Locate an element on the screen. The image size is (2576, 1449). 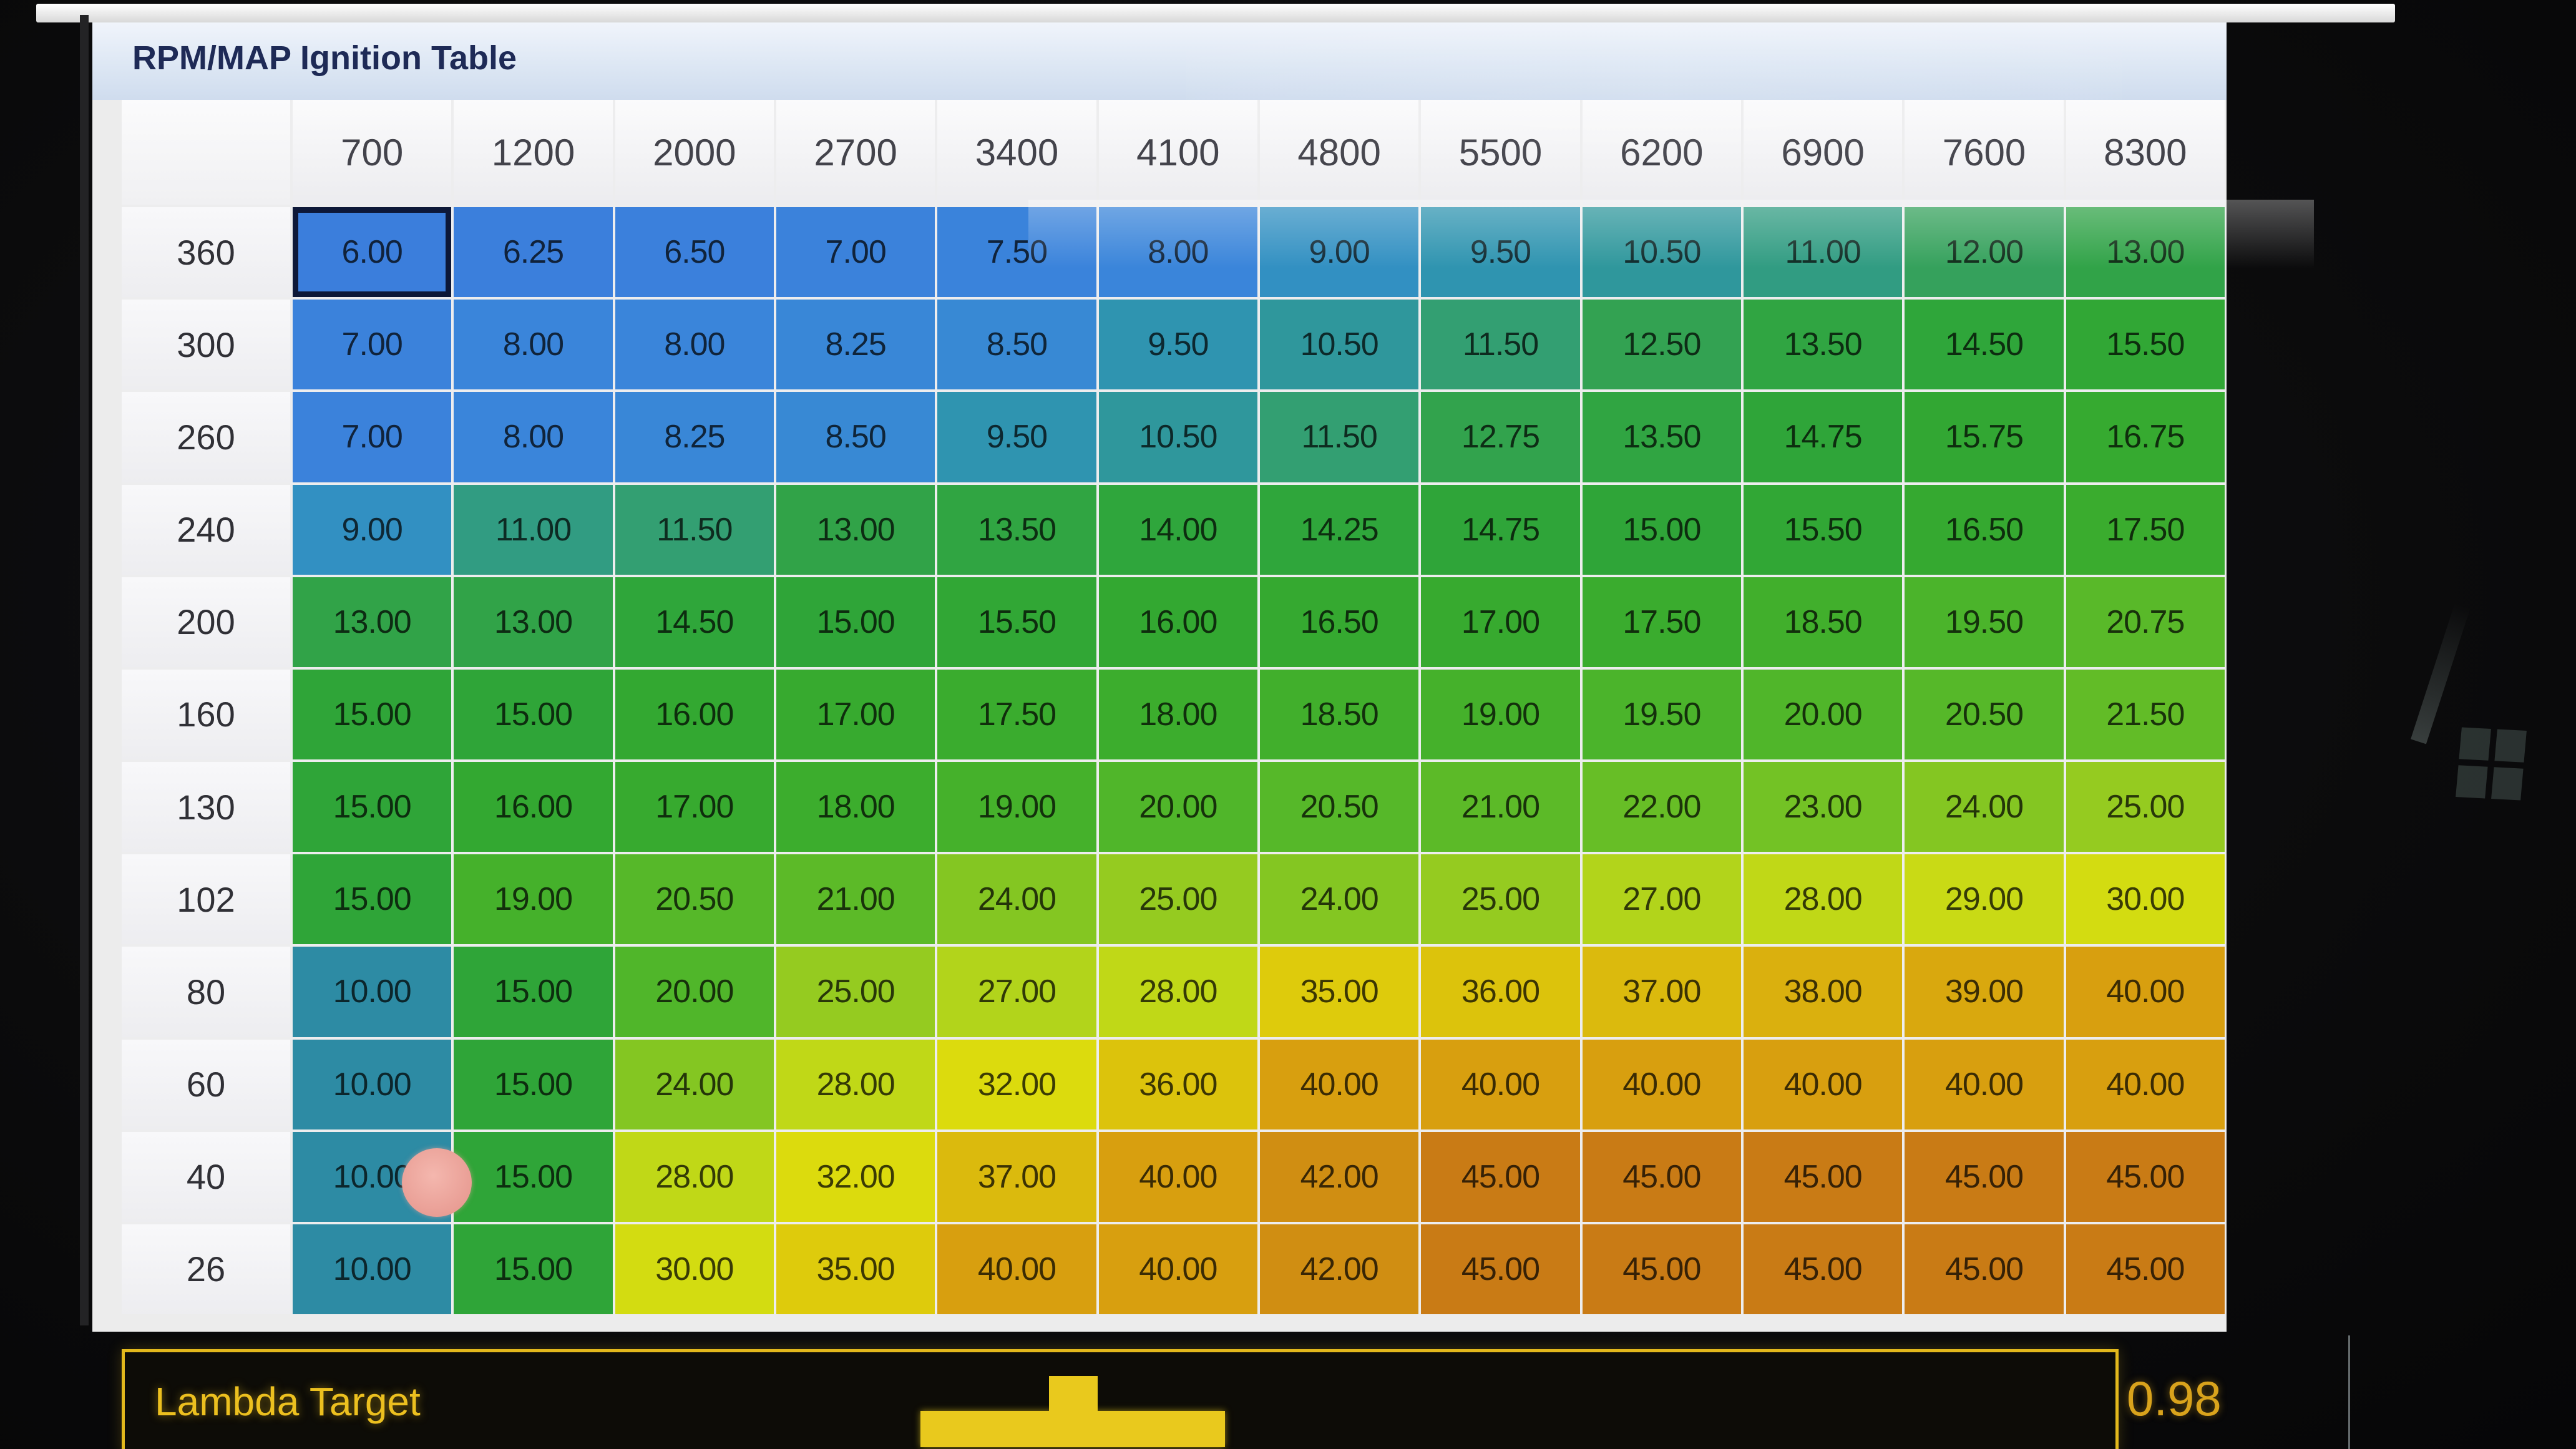
ignition-cell: 7.50 is located at coordinates (1016, 252).